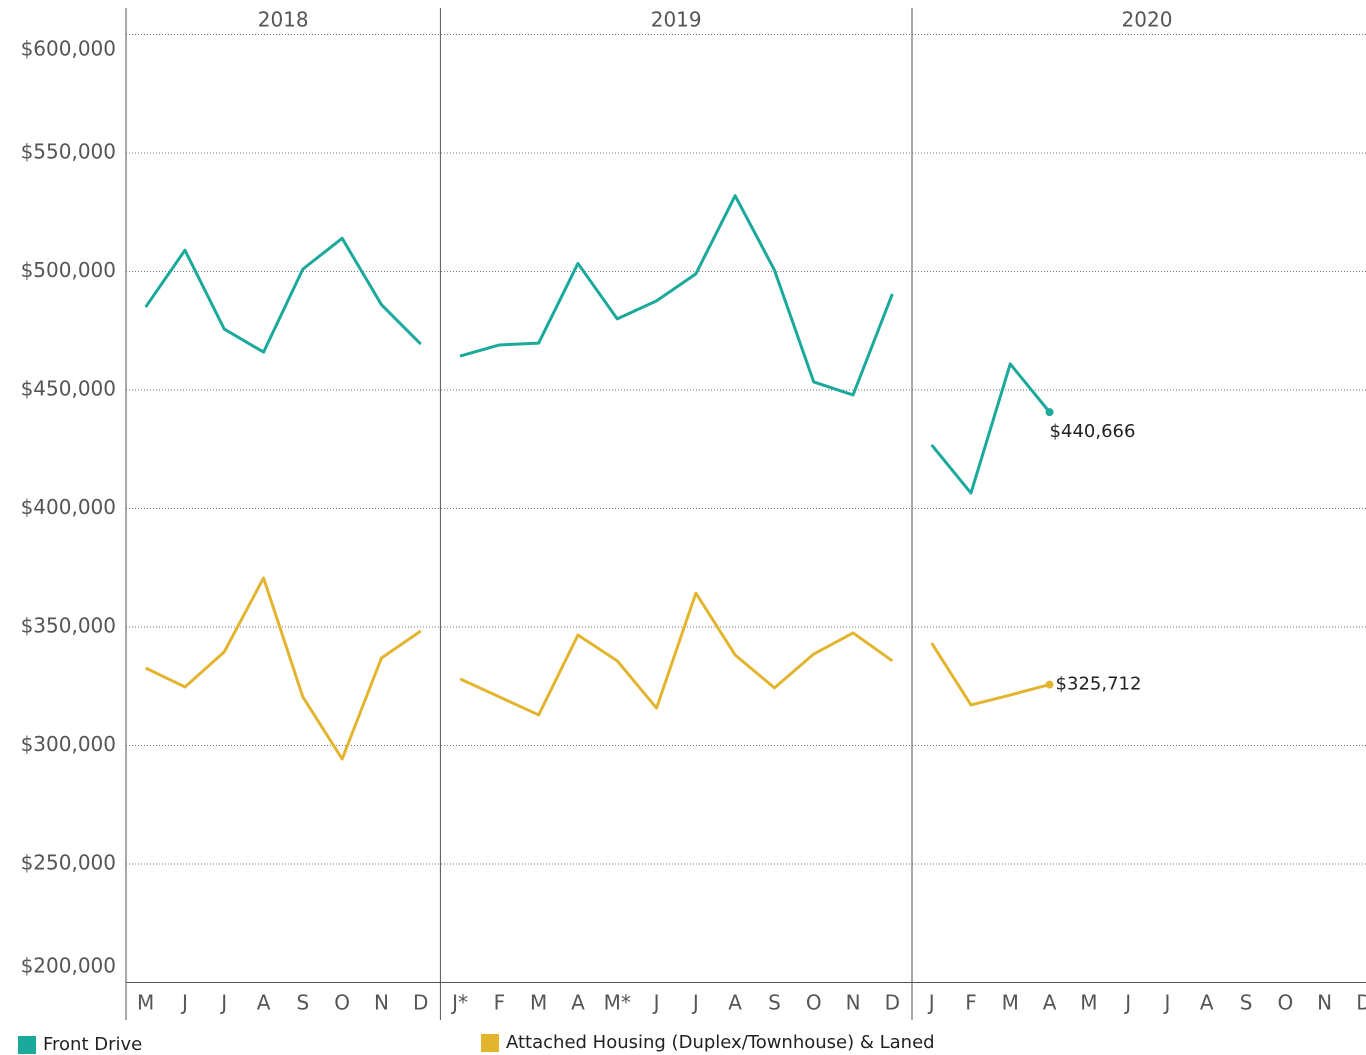 This screenshot has height=1055, width=1366. Describe the element at coordinates (283, 20) in the screenshot. I see `panel-title: 2018` at that location.